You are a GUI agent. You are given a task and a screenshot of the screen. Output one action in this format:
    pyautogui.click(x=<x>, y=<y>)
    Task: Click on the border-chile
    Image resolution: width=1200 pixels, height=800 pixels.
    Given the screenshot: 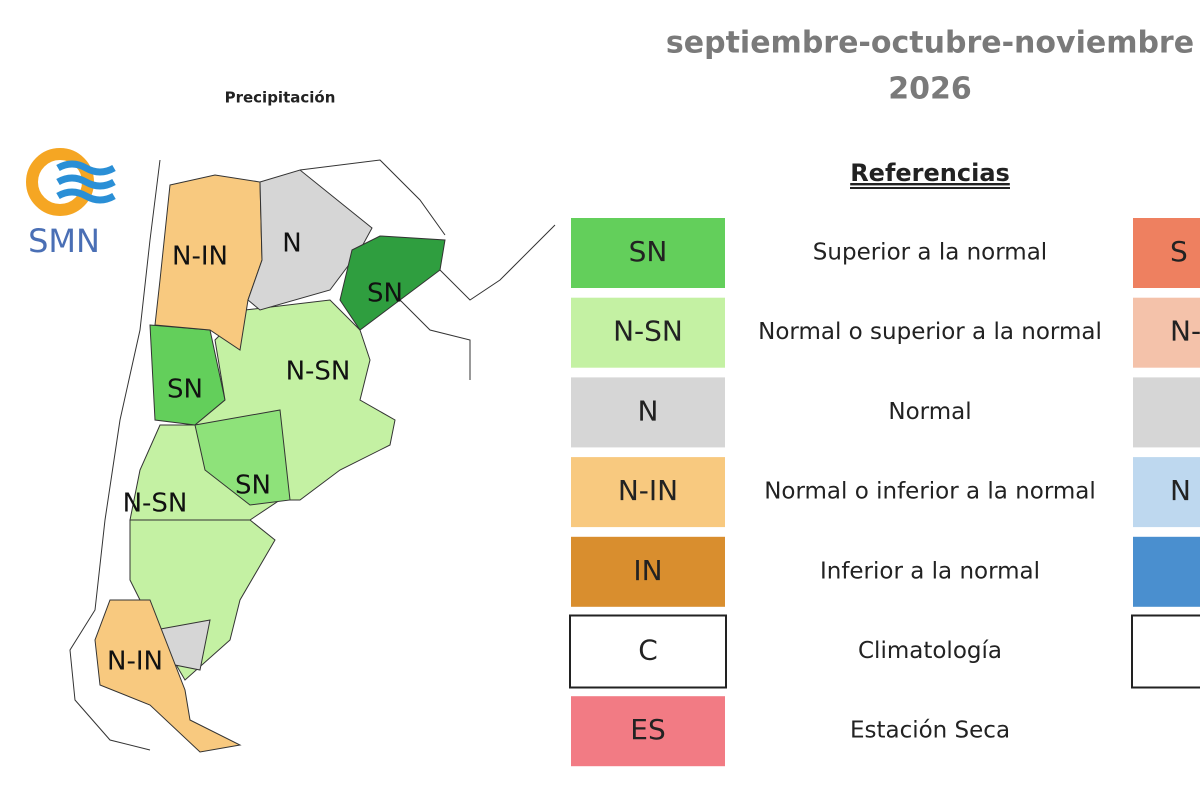 What is the action you would take?
    pyautogui.click(x=115, y=455)
    